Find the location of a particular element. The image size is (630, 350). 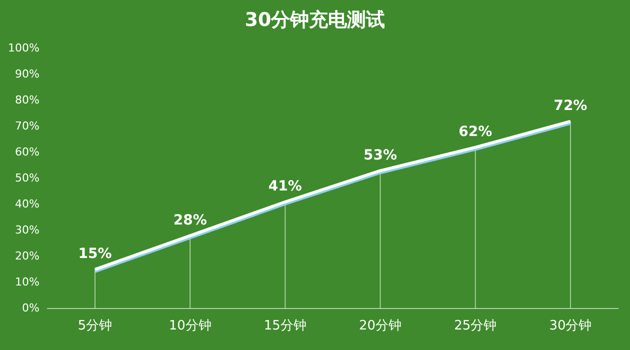

data-label: 28% is located at coordinates (190, 220).